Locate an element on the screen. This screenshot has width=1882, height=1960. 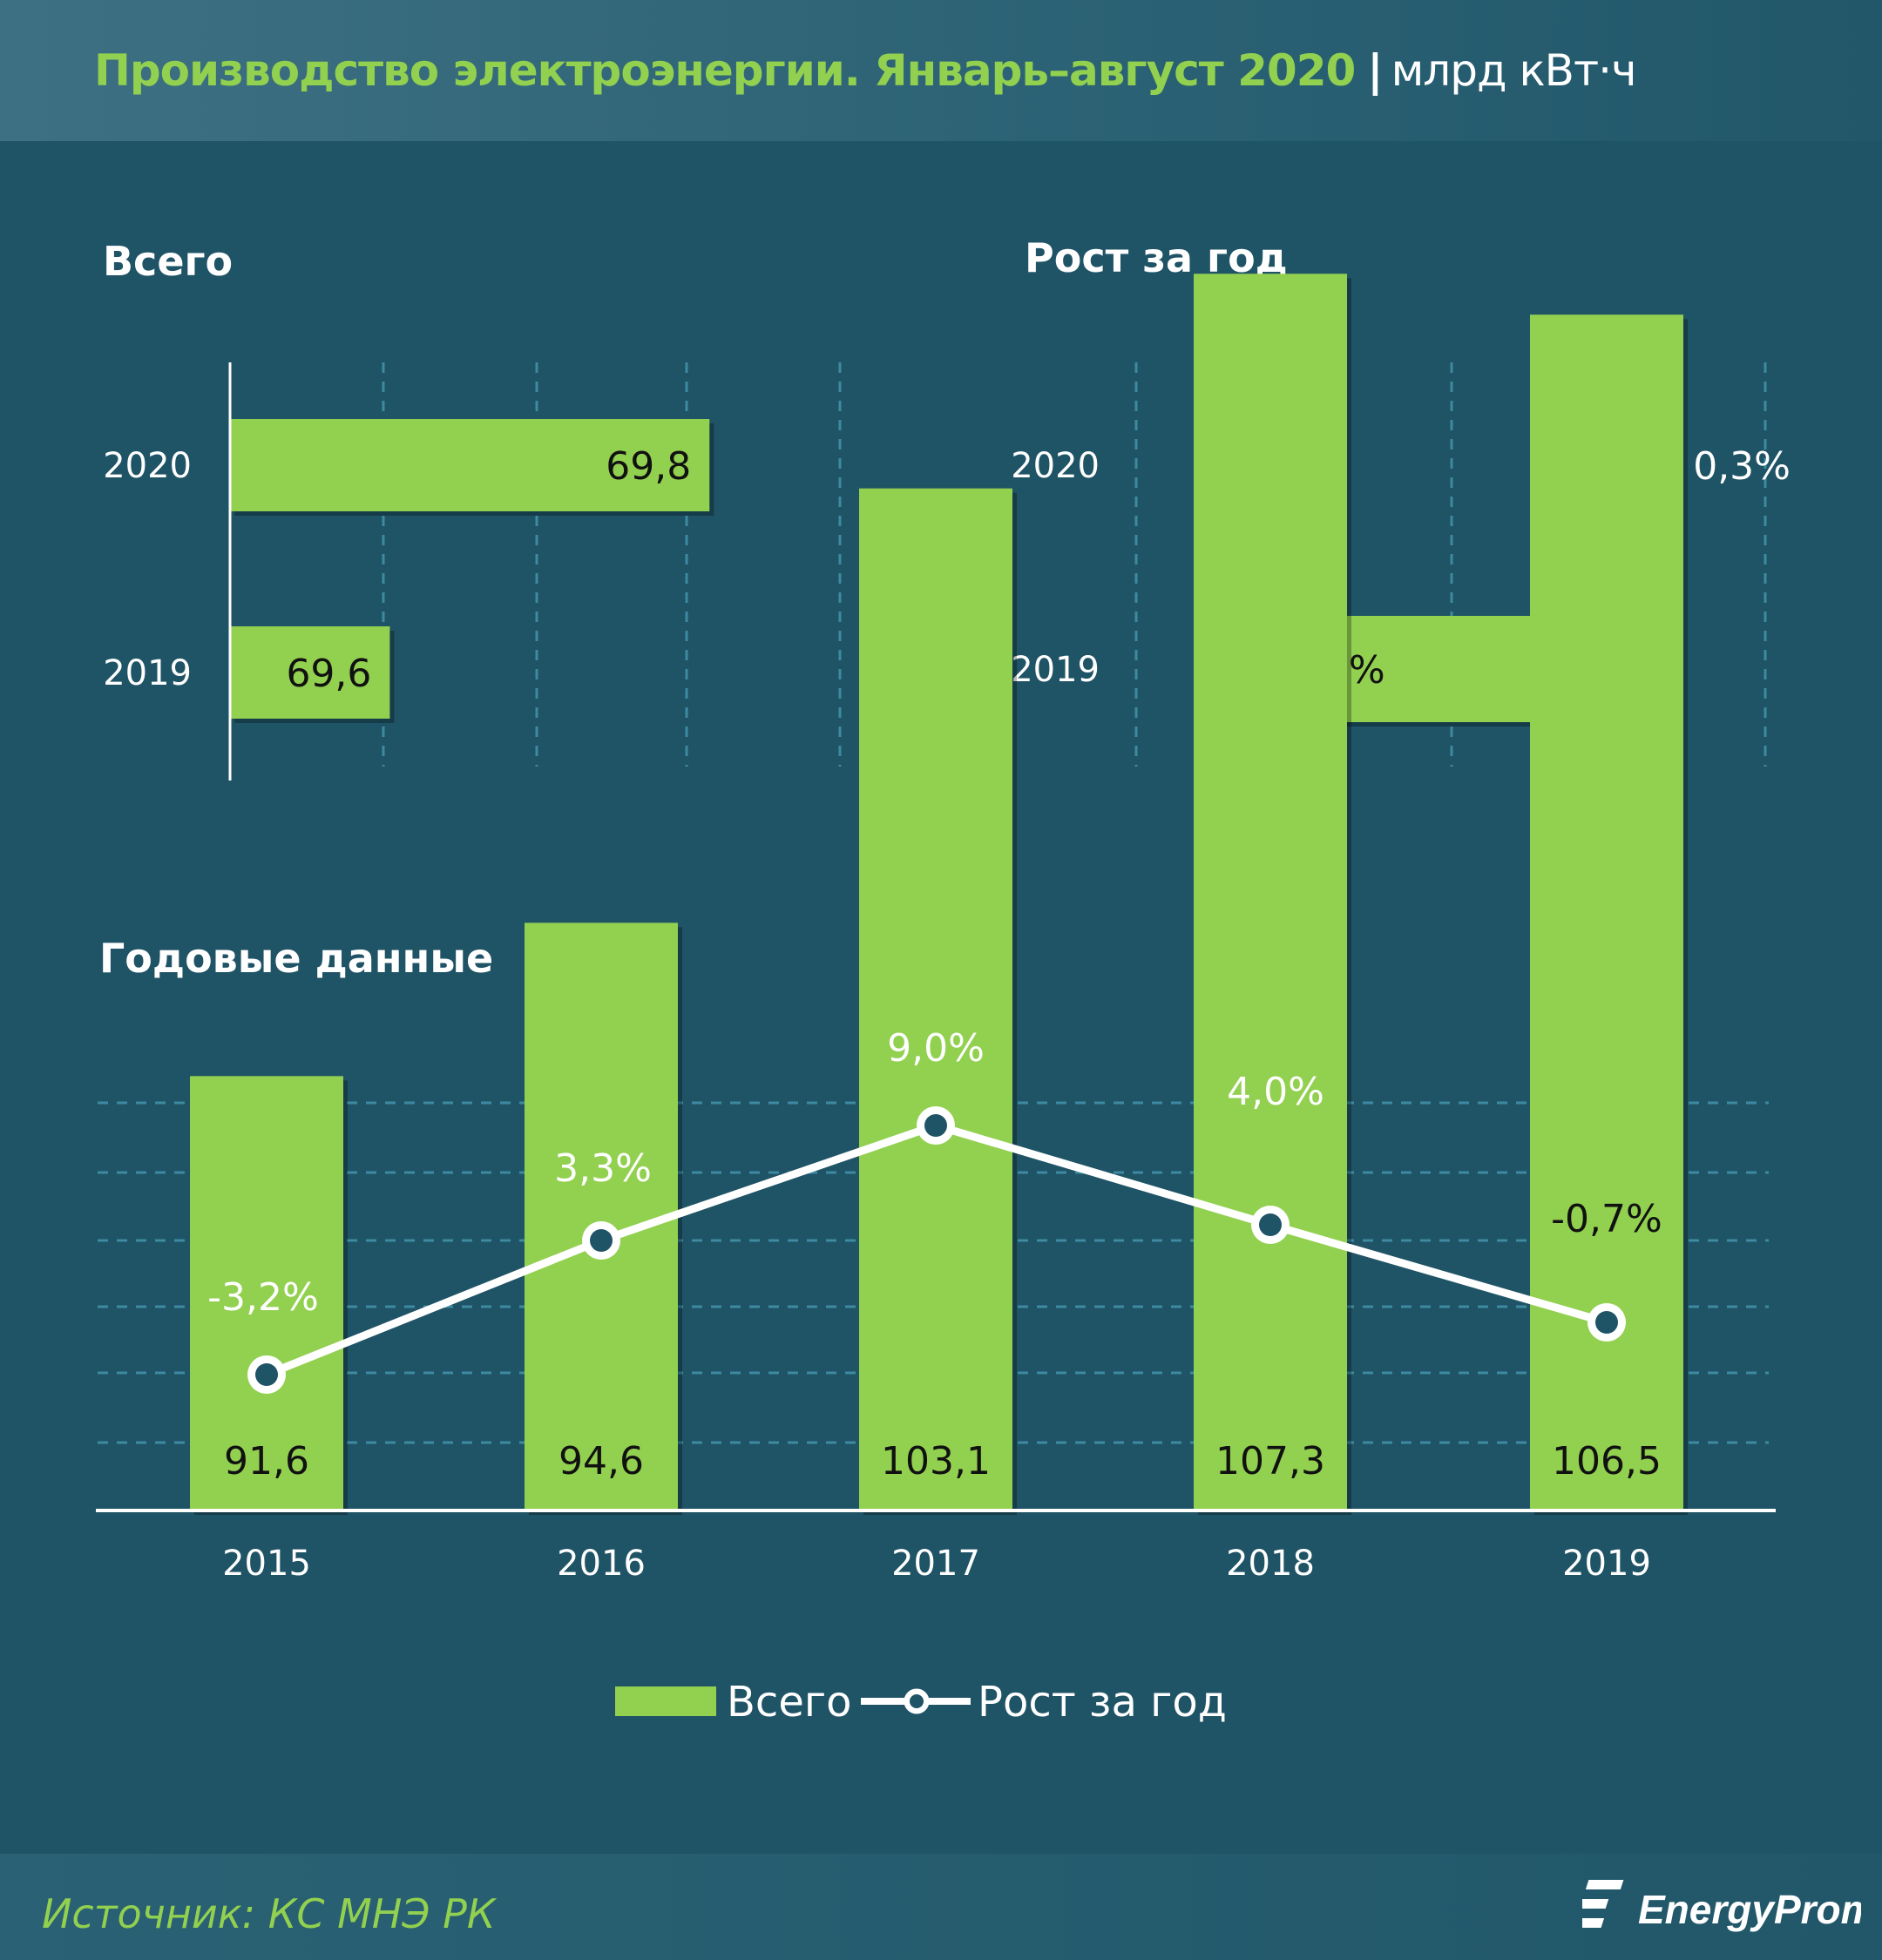
growth-value-label: 0,3% is located at coordinates (1742, 466).